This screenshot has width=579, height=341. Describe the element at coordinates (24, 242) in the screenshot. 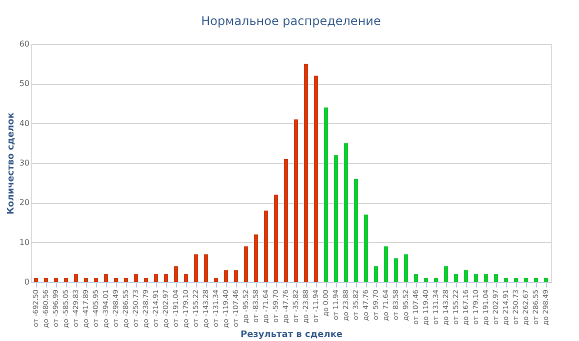

I see `y-tick-label: 10` at that location.